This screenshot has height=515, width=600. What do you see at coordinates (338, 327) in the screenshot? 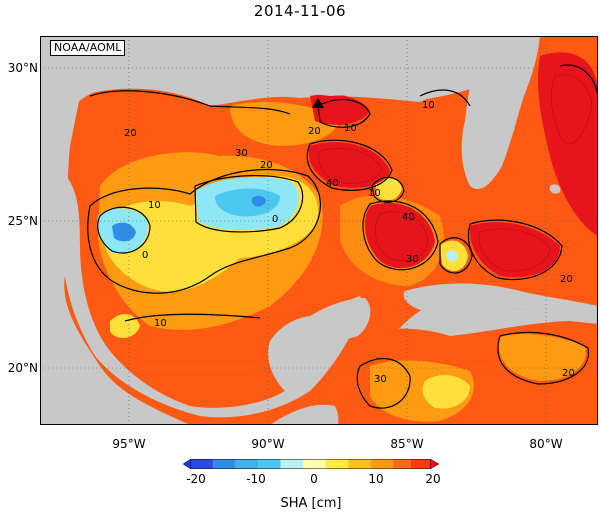
I see `yucatan-land` at bounding box center [338, 327].